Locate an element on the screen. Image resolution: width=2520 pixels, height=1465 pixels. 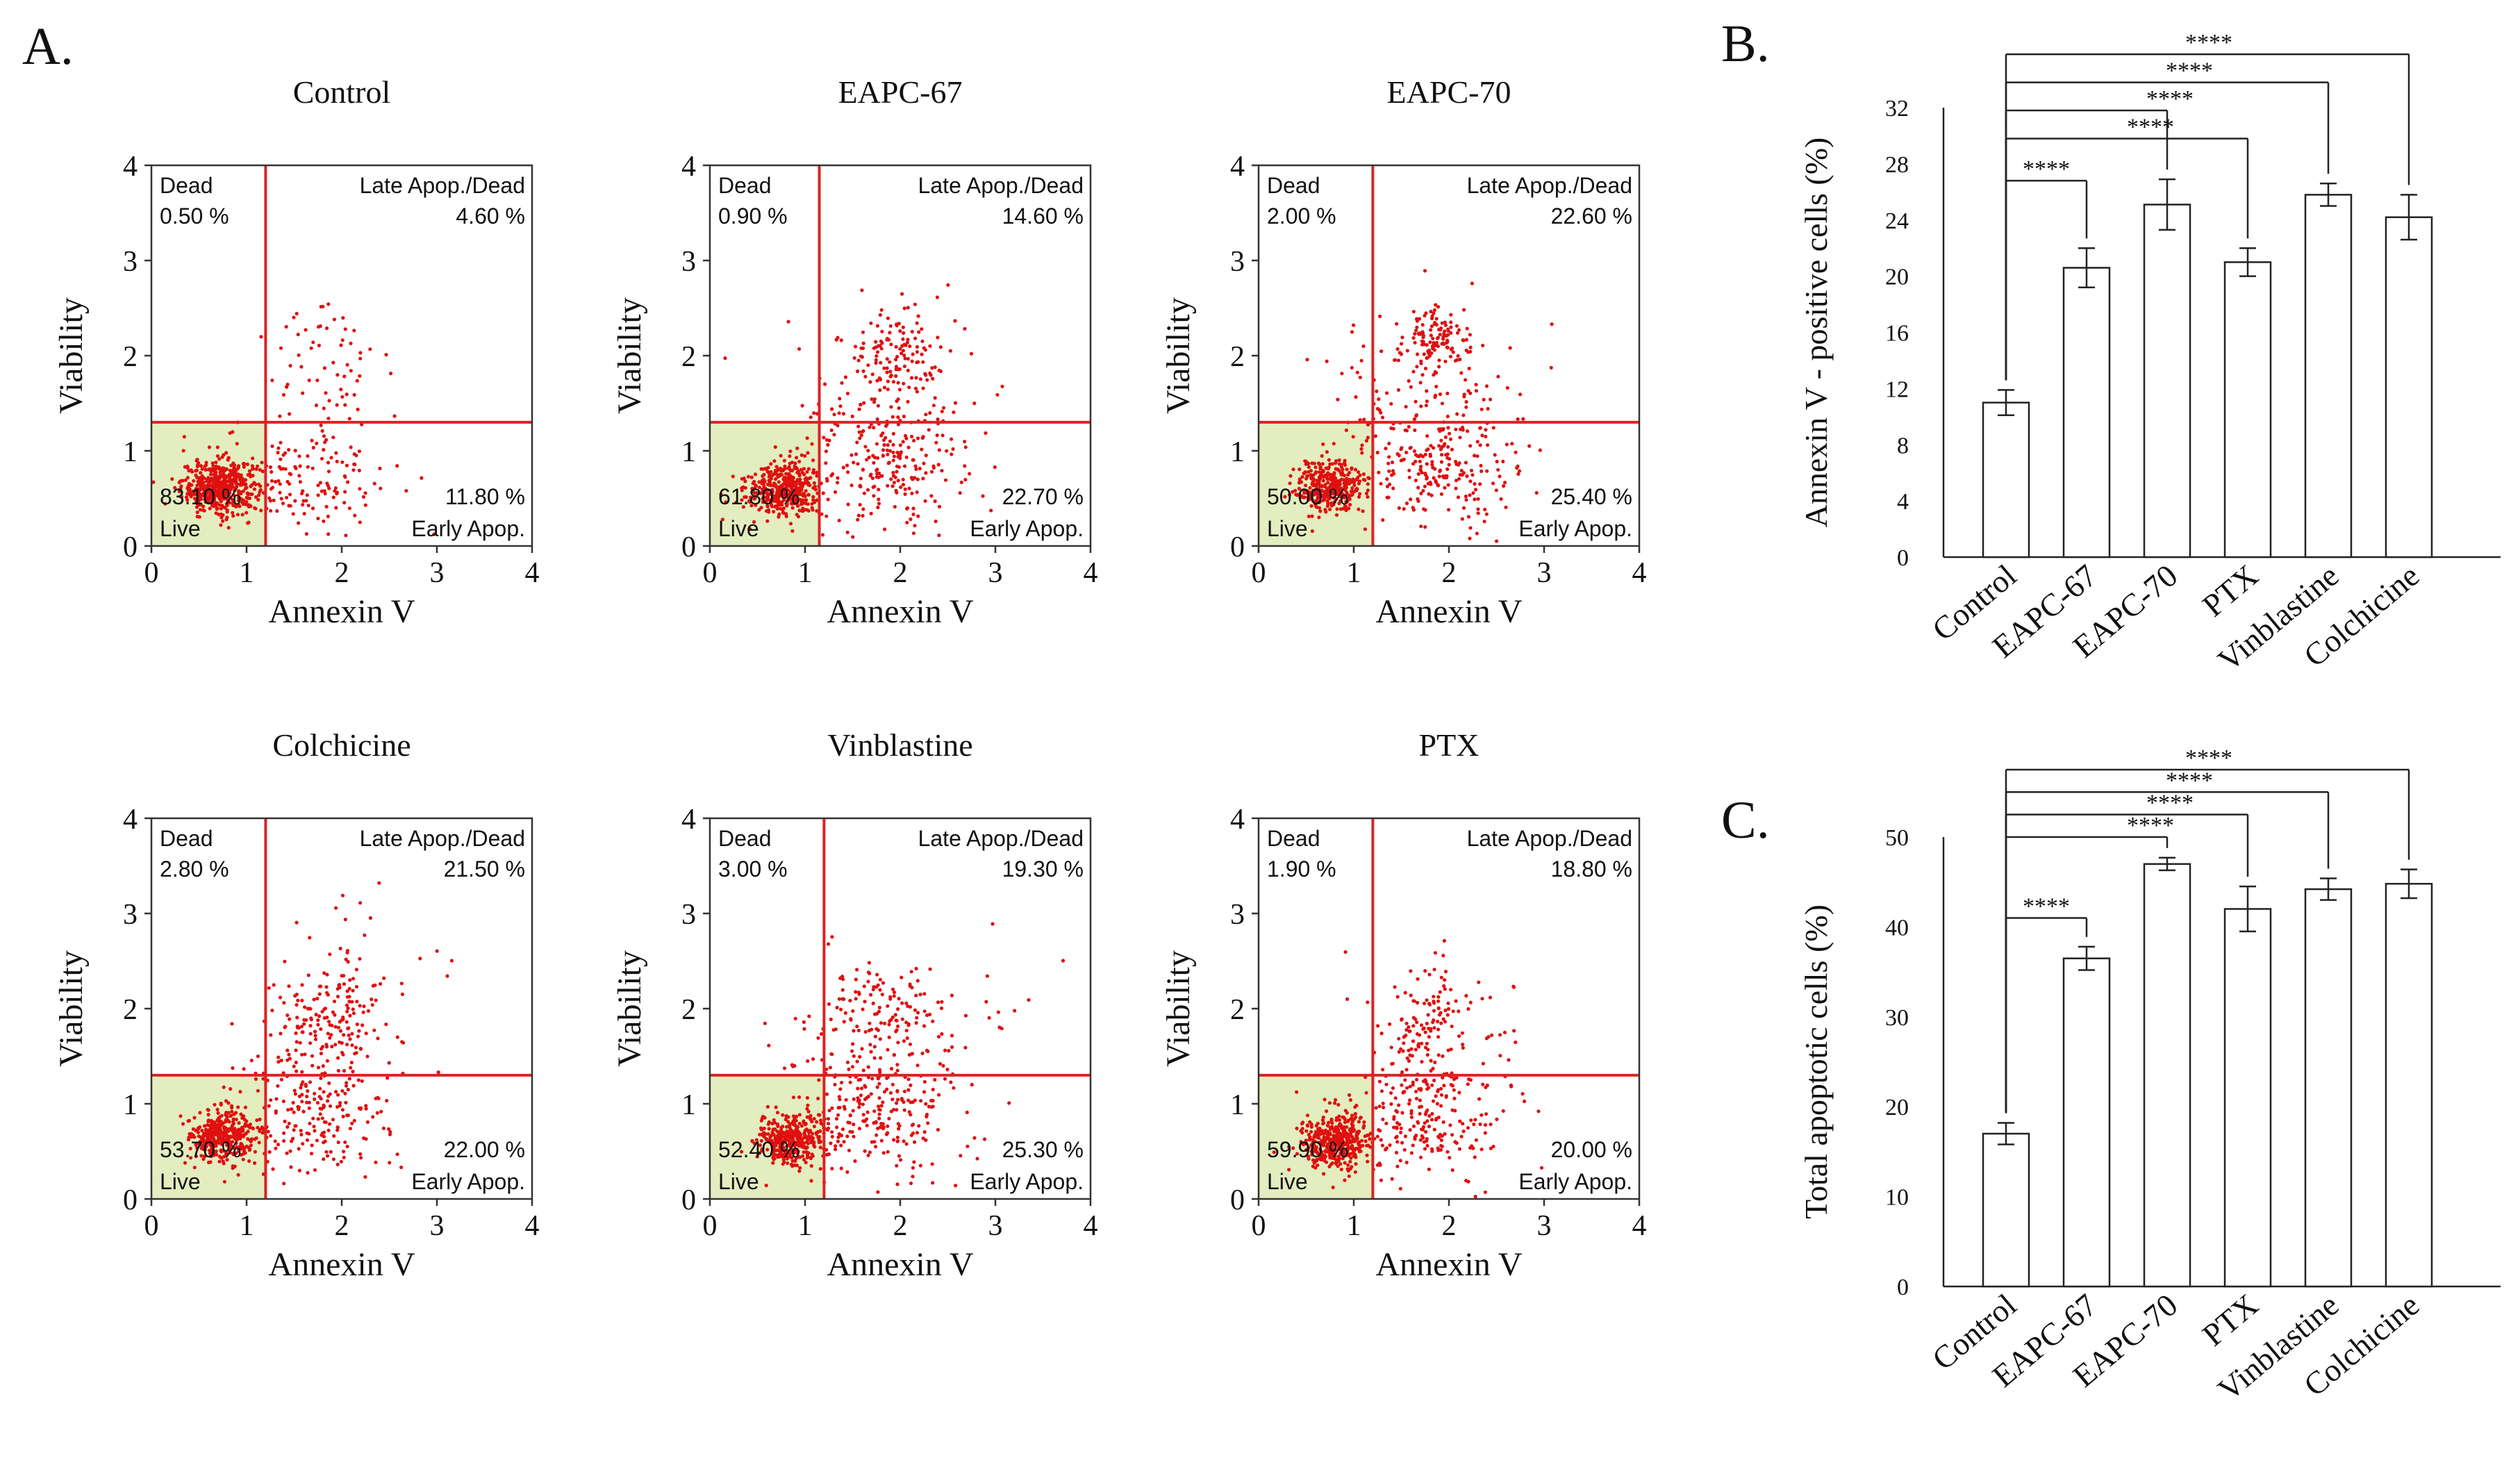
bar-vinblastine is located at coordinates (2328, 376).